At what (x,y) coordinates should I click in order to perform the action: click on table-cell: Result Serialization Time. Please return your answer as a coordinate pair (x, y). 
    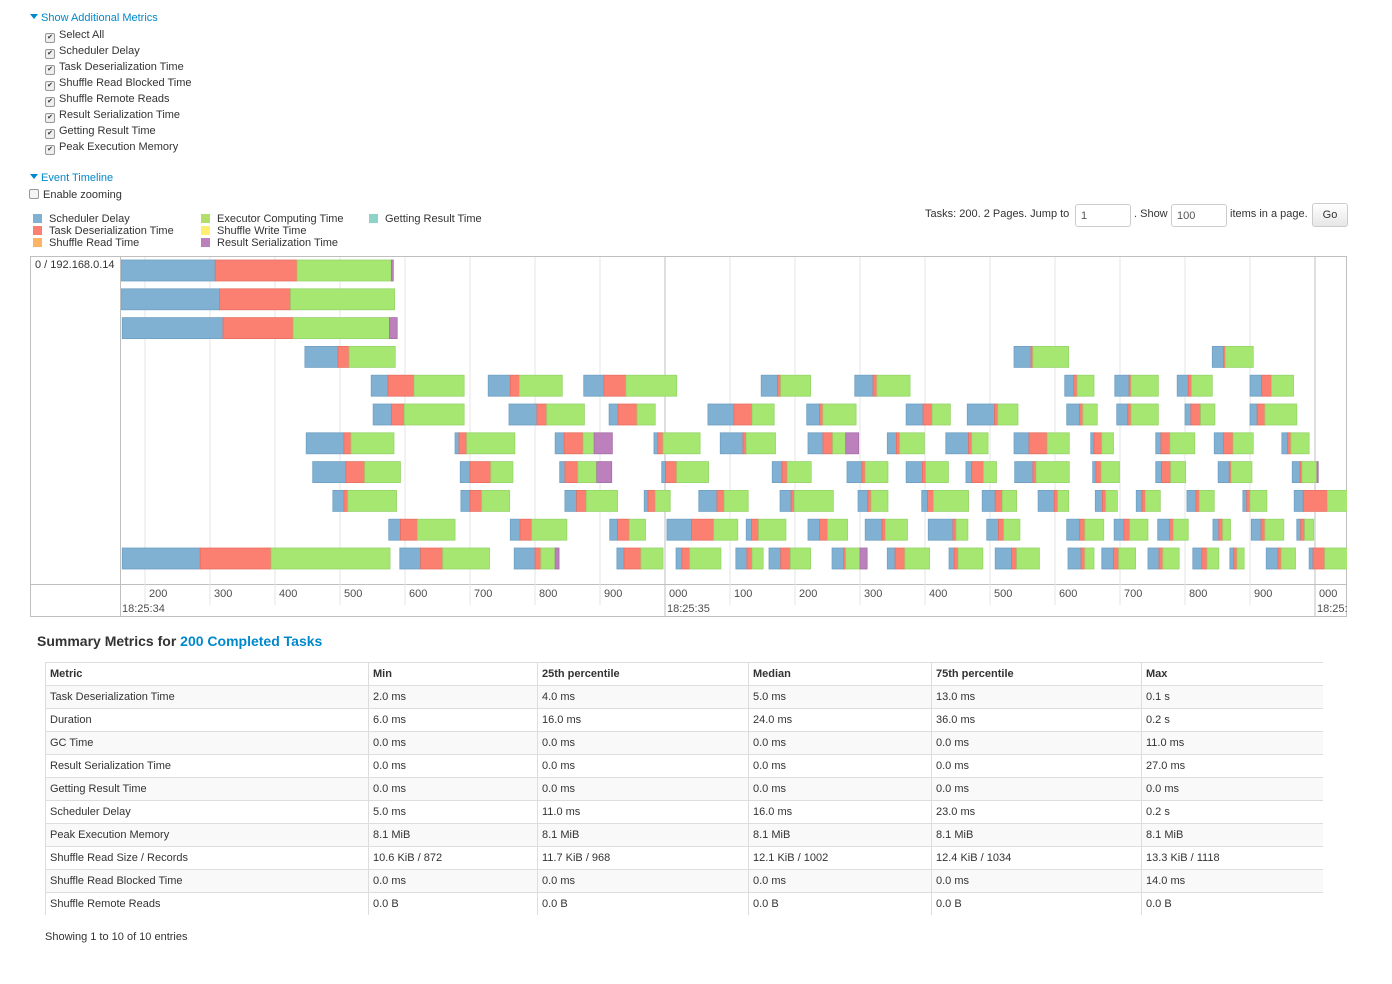
    Looking at the image, I should click on (207, 766).